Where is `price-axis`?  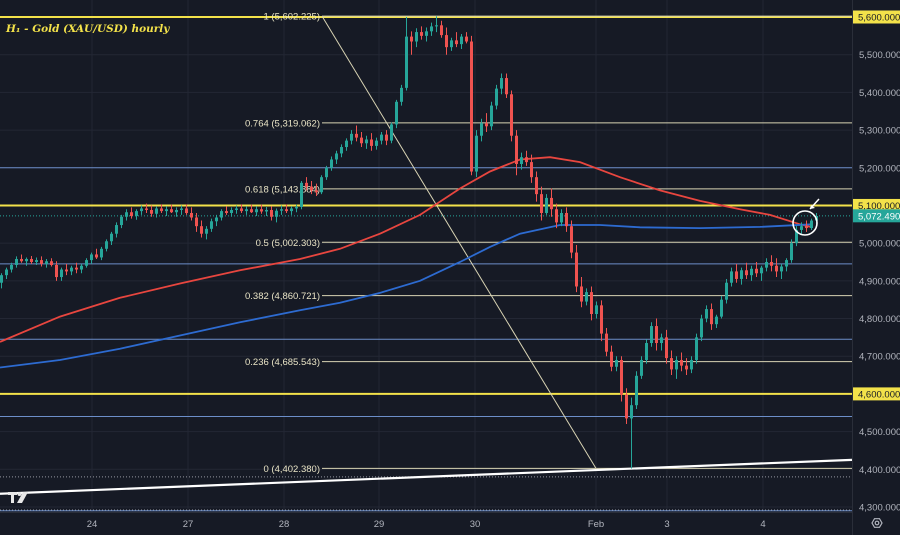 price-axis is located at coordinates (876, 267).